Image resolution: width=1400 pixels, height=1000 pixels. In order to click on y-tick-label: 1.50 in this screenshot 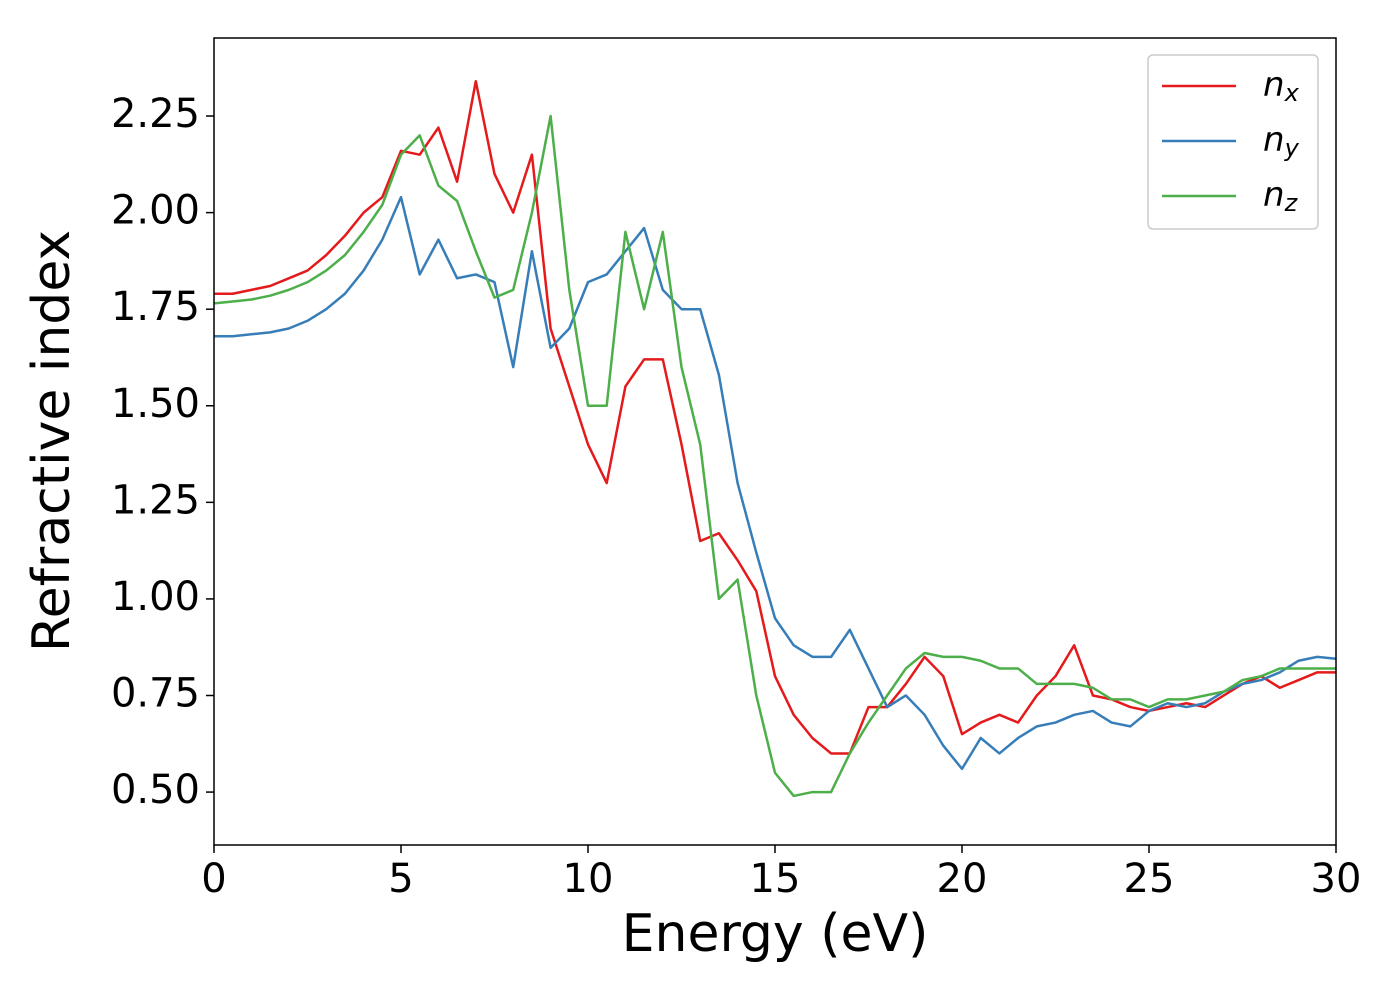, I will do `click(155, 404)`.